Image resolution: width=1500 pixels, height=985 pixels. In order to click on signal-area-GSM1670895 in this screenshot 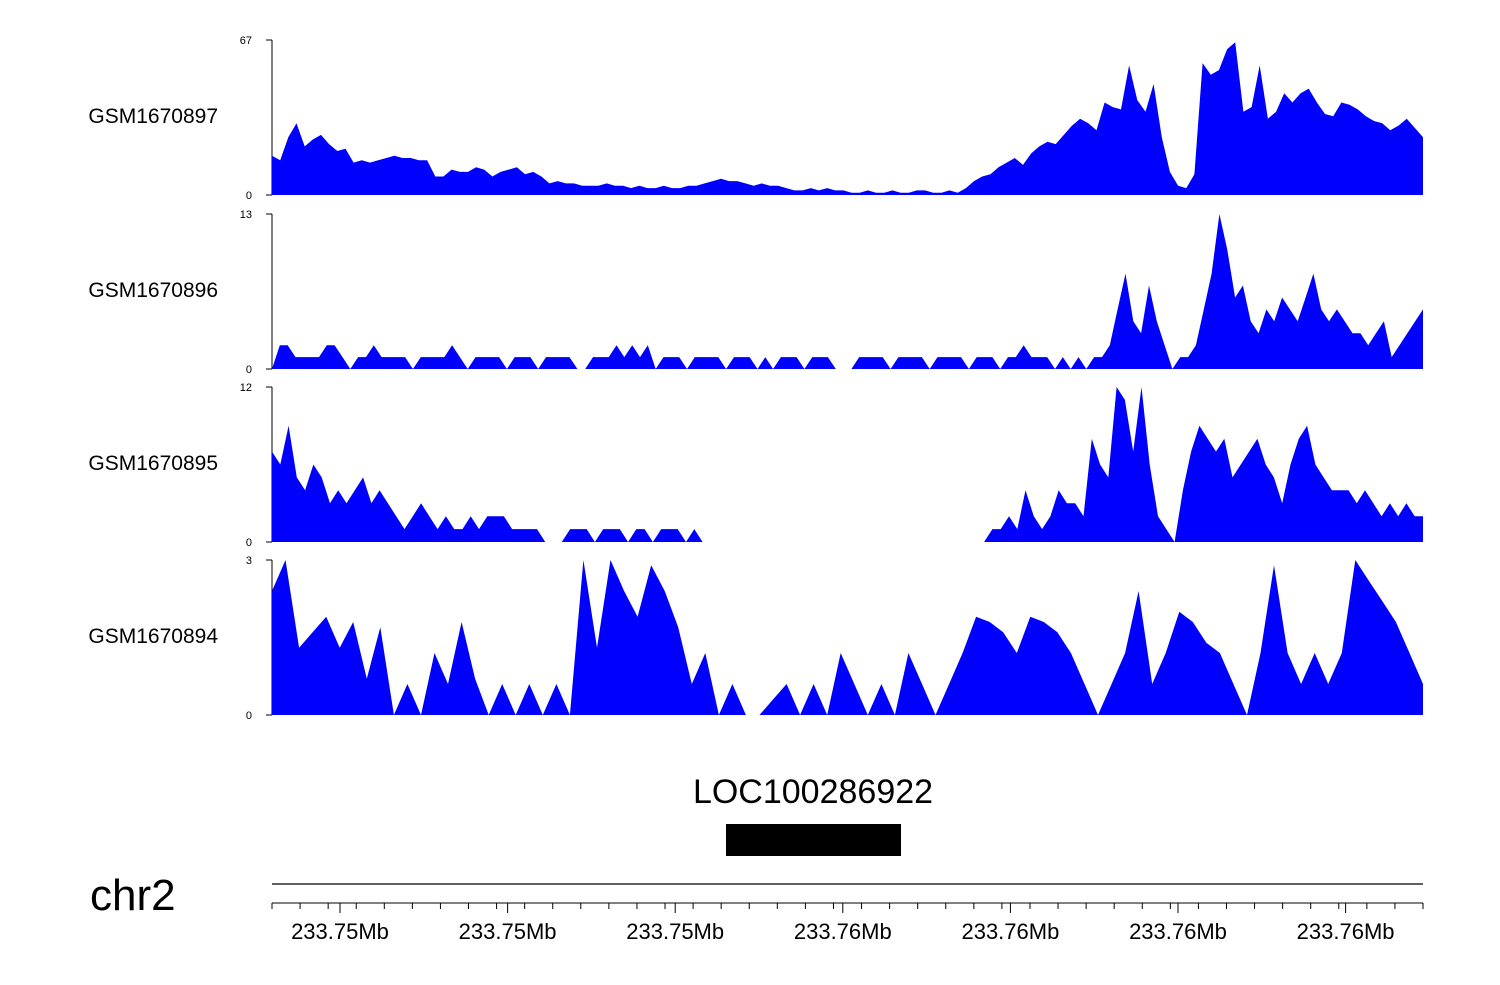, I will do `click(847, 464)`.